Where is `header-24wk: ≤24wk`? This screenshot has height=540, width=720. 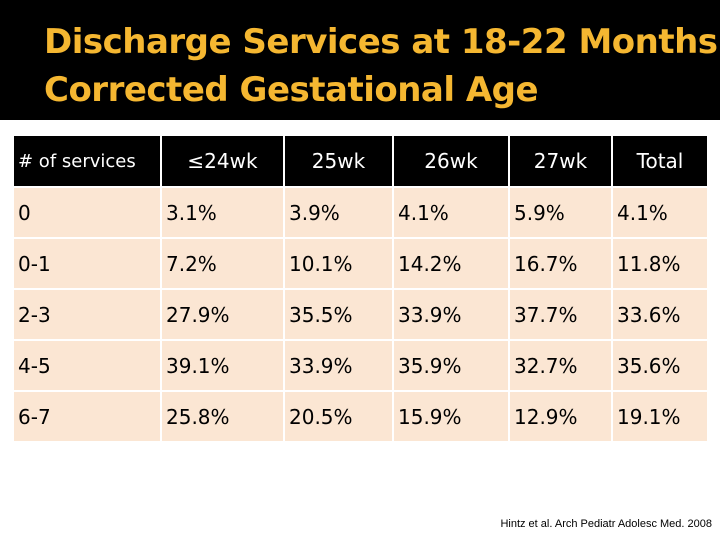
header-24wk: ≤24wk is located at coordinates (222, 161).